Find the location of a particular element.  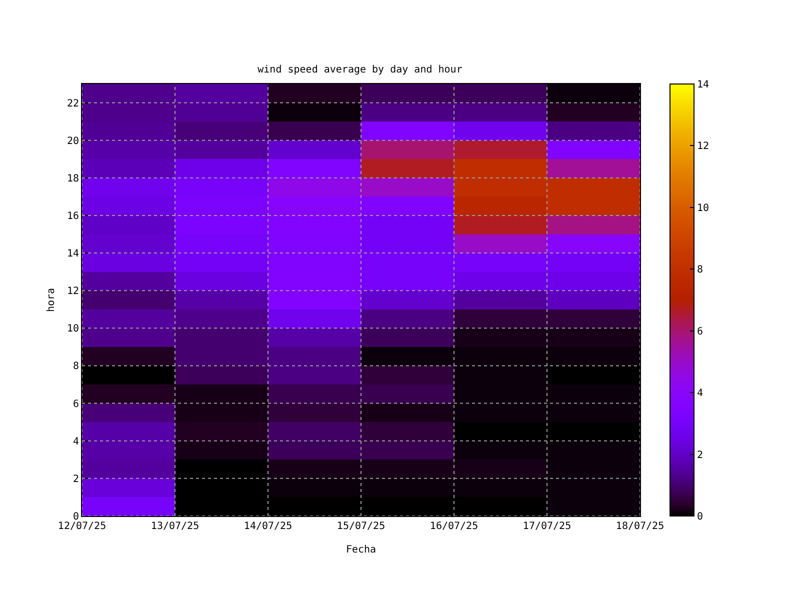

color-bar-label: 2 is located at coordinates (700, 455).